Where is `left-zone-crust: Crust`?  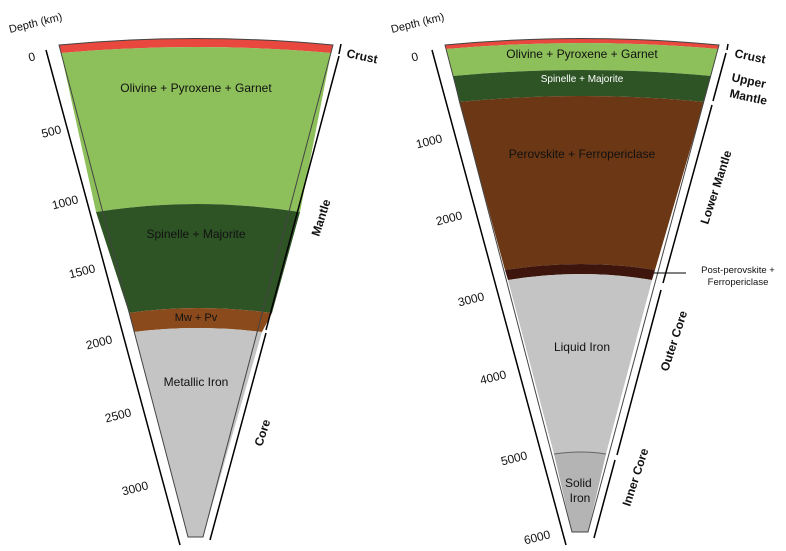
left-zone-crust: Crust is located at coordinates (362, 56).